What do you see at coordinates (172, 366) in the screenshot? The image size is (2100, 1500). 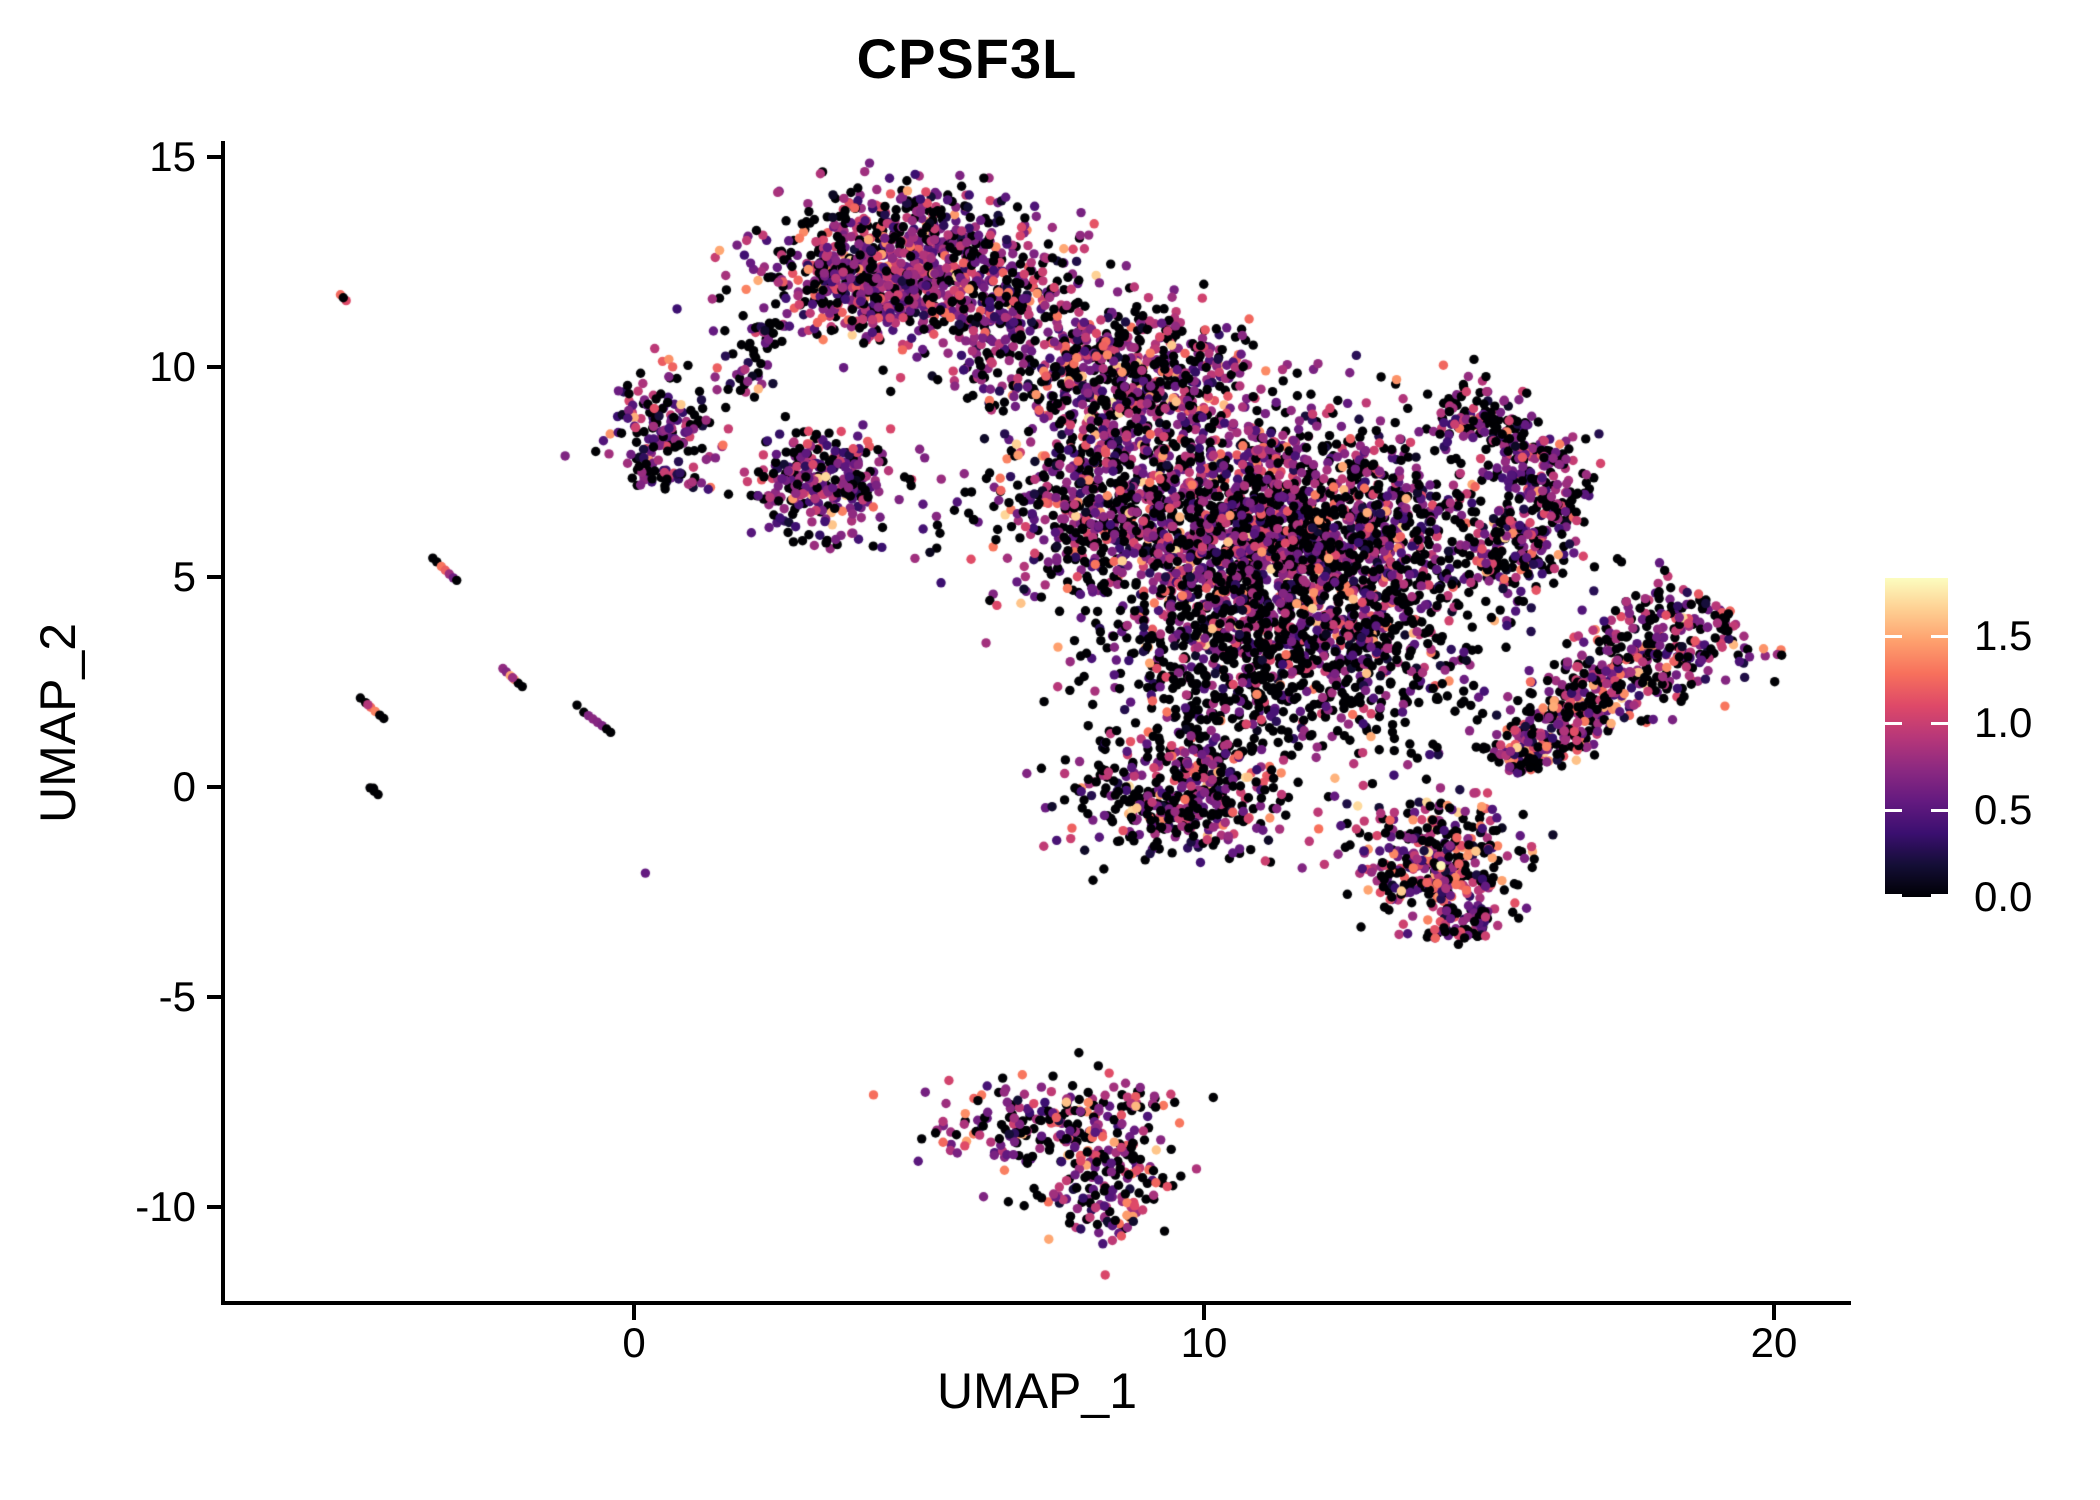 I see `y-tick-label: 10` at bounding box center [172, 366].